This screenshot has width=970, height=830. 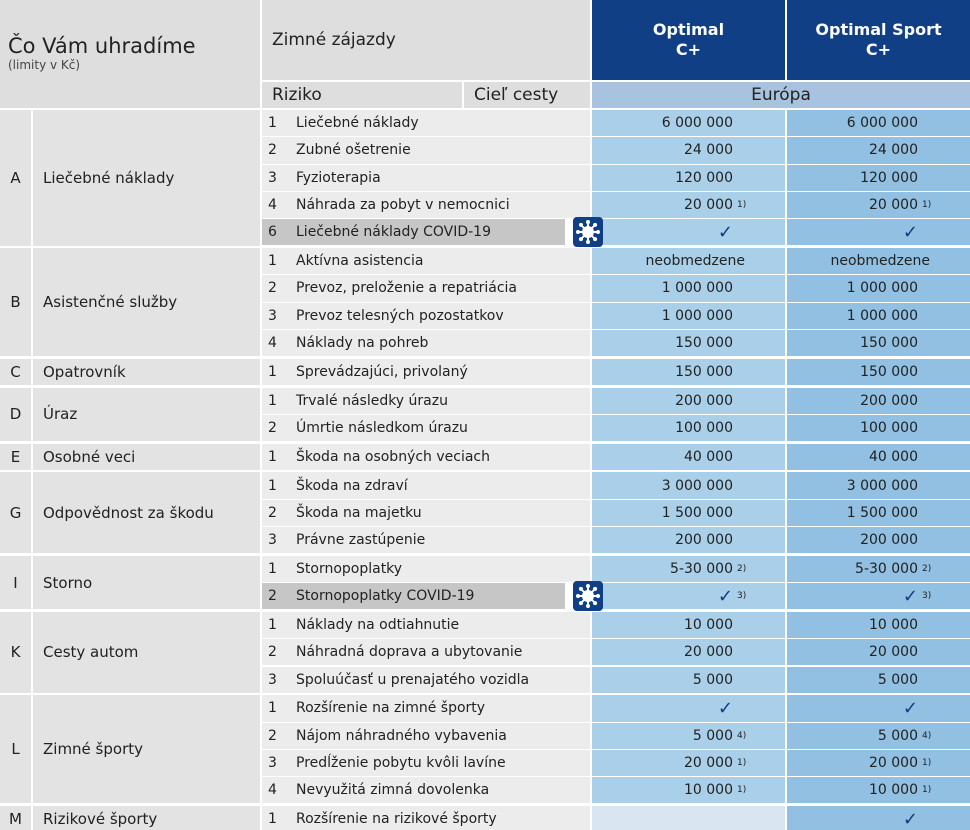 What do you see at coordinates (146, 456) in the screenshot?
I see `group-name: Osobné veci` at bounding box center [146, 456].